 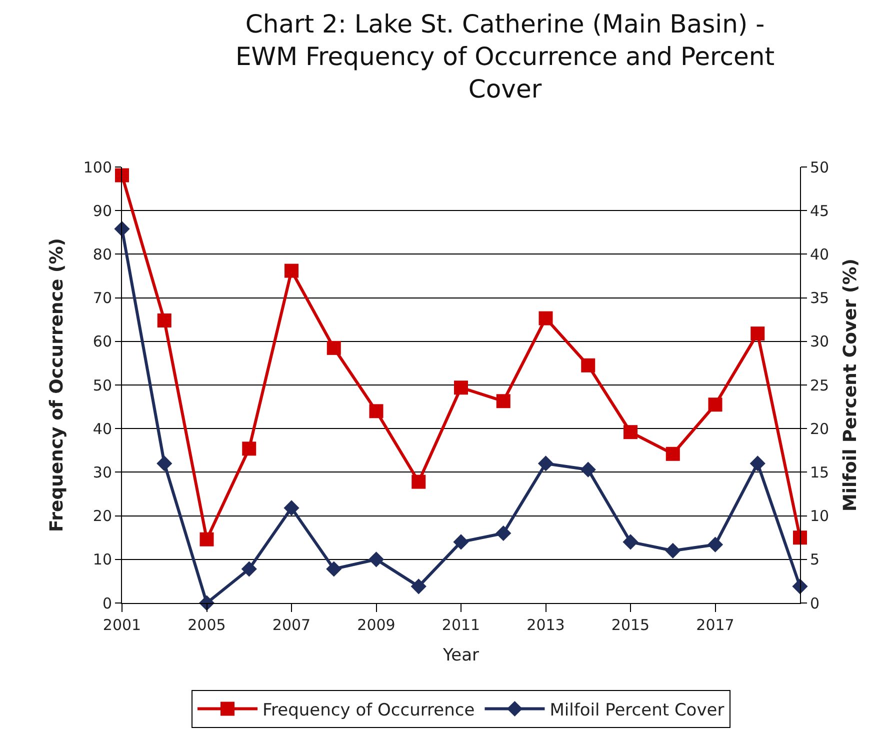 I want to click on y-tick-label: 60, so click(x=102, y=341).